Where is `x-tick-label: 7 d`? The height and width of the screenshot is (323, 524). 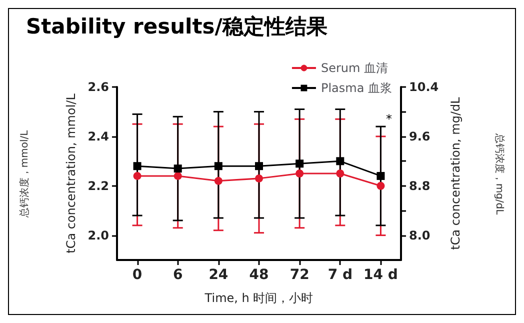
x-tick-label: 7 d is located at coordinates (340, 275).